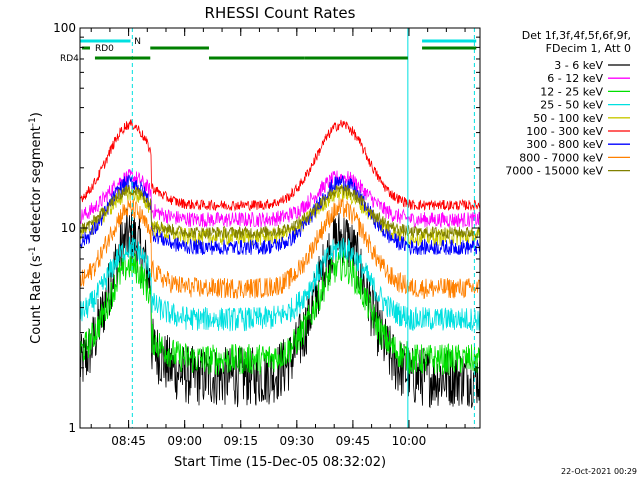  What do you see at coordinates (137, 42) in the screenshot?
I see `flag-n-label: N` at bounding box center [137, 42].